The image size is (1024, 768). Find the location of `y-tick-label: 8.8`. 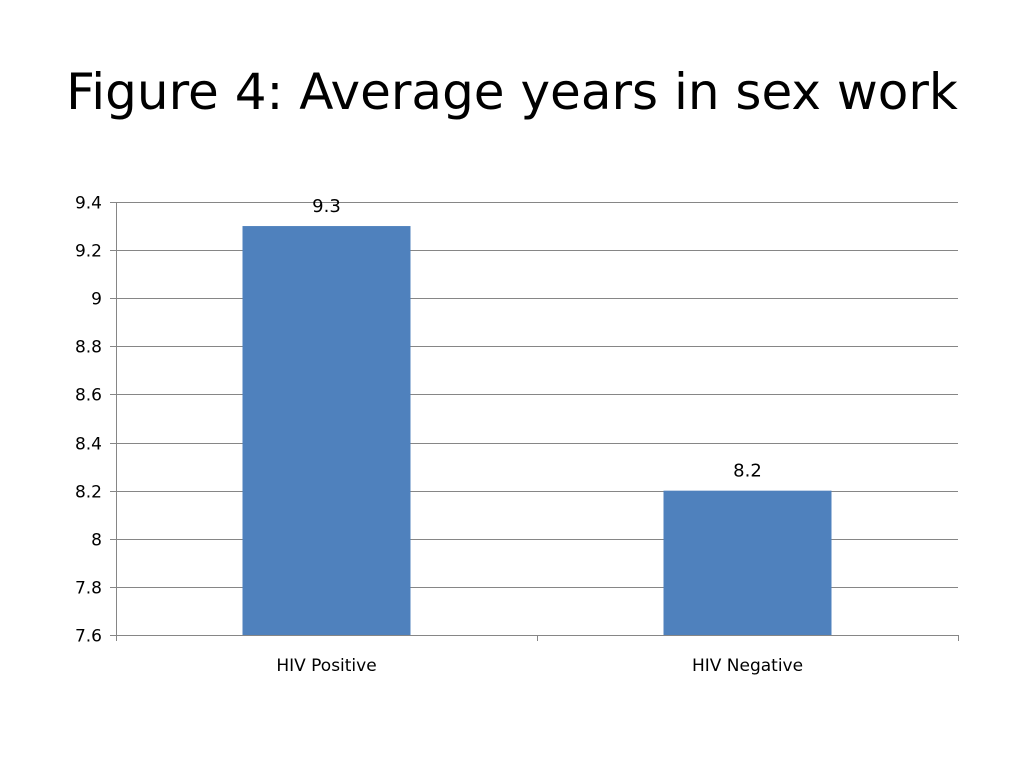

y-tick-label: 8.8 is located at coordinates (88, 348).